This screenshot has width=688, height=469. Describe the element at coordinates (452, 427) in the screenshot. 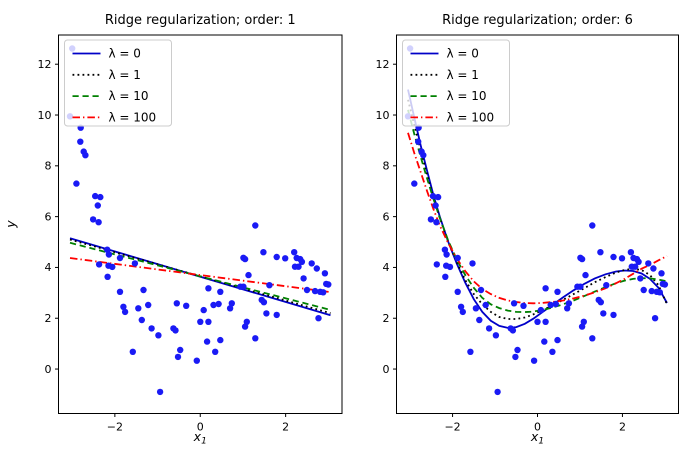

I see `x-tick-label: −2` at that location.